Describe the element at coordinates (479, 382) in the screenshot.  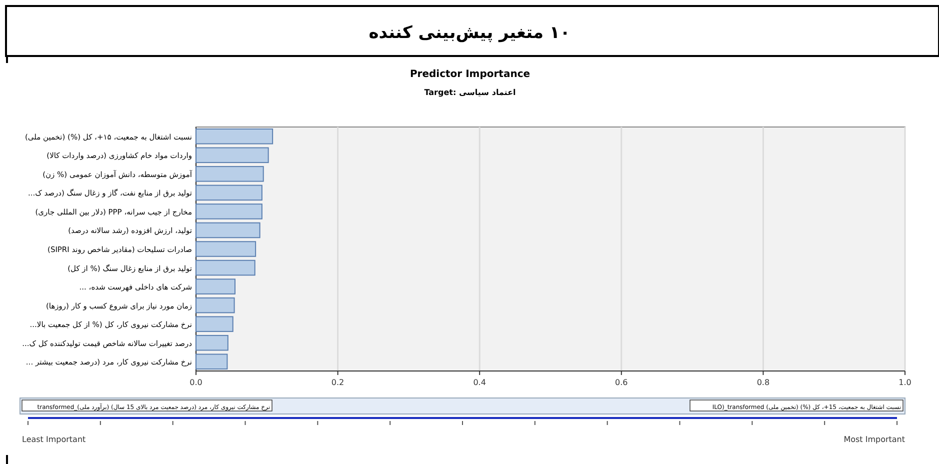
I see `x-tick-label: 0.4` at that location.